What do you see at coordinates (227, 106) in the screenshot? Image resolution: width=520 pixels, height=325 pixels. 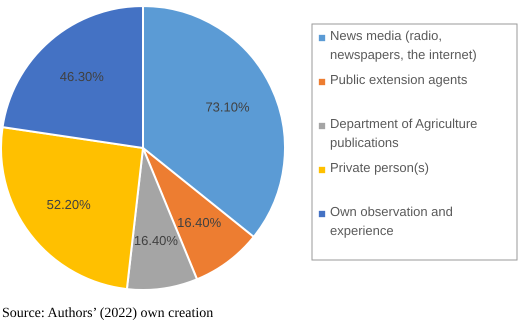 I see `data-label: 73.10%` at bounding box center [227, 106].